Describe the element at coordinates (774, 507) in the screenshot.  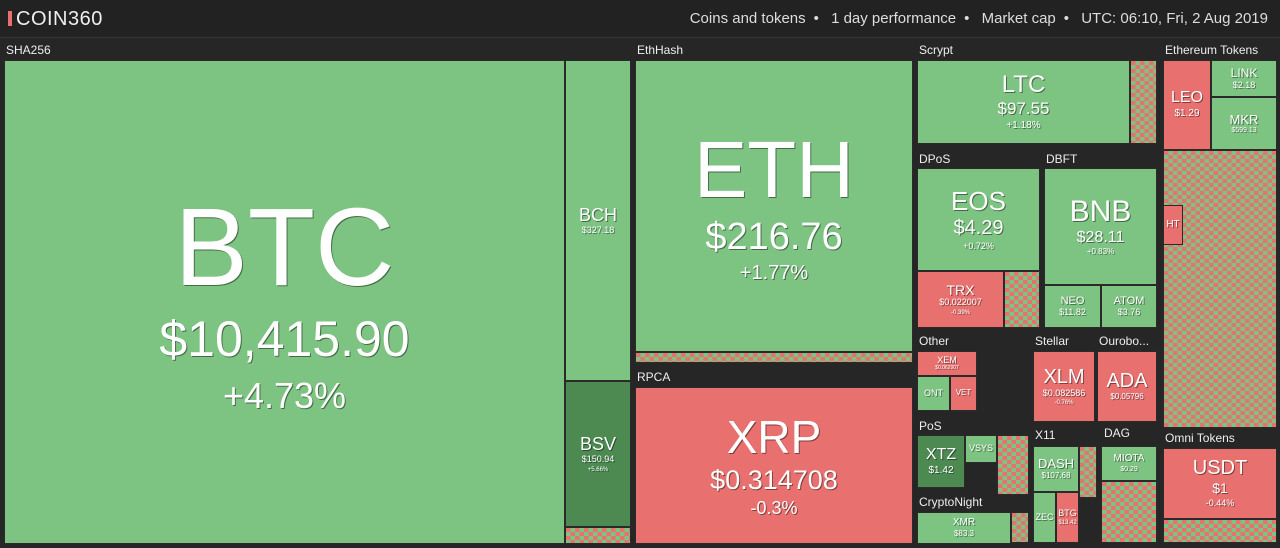
I see `coin-change: -0.3%` at that location.